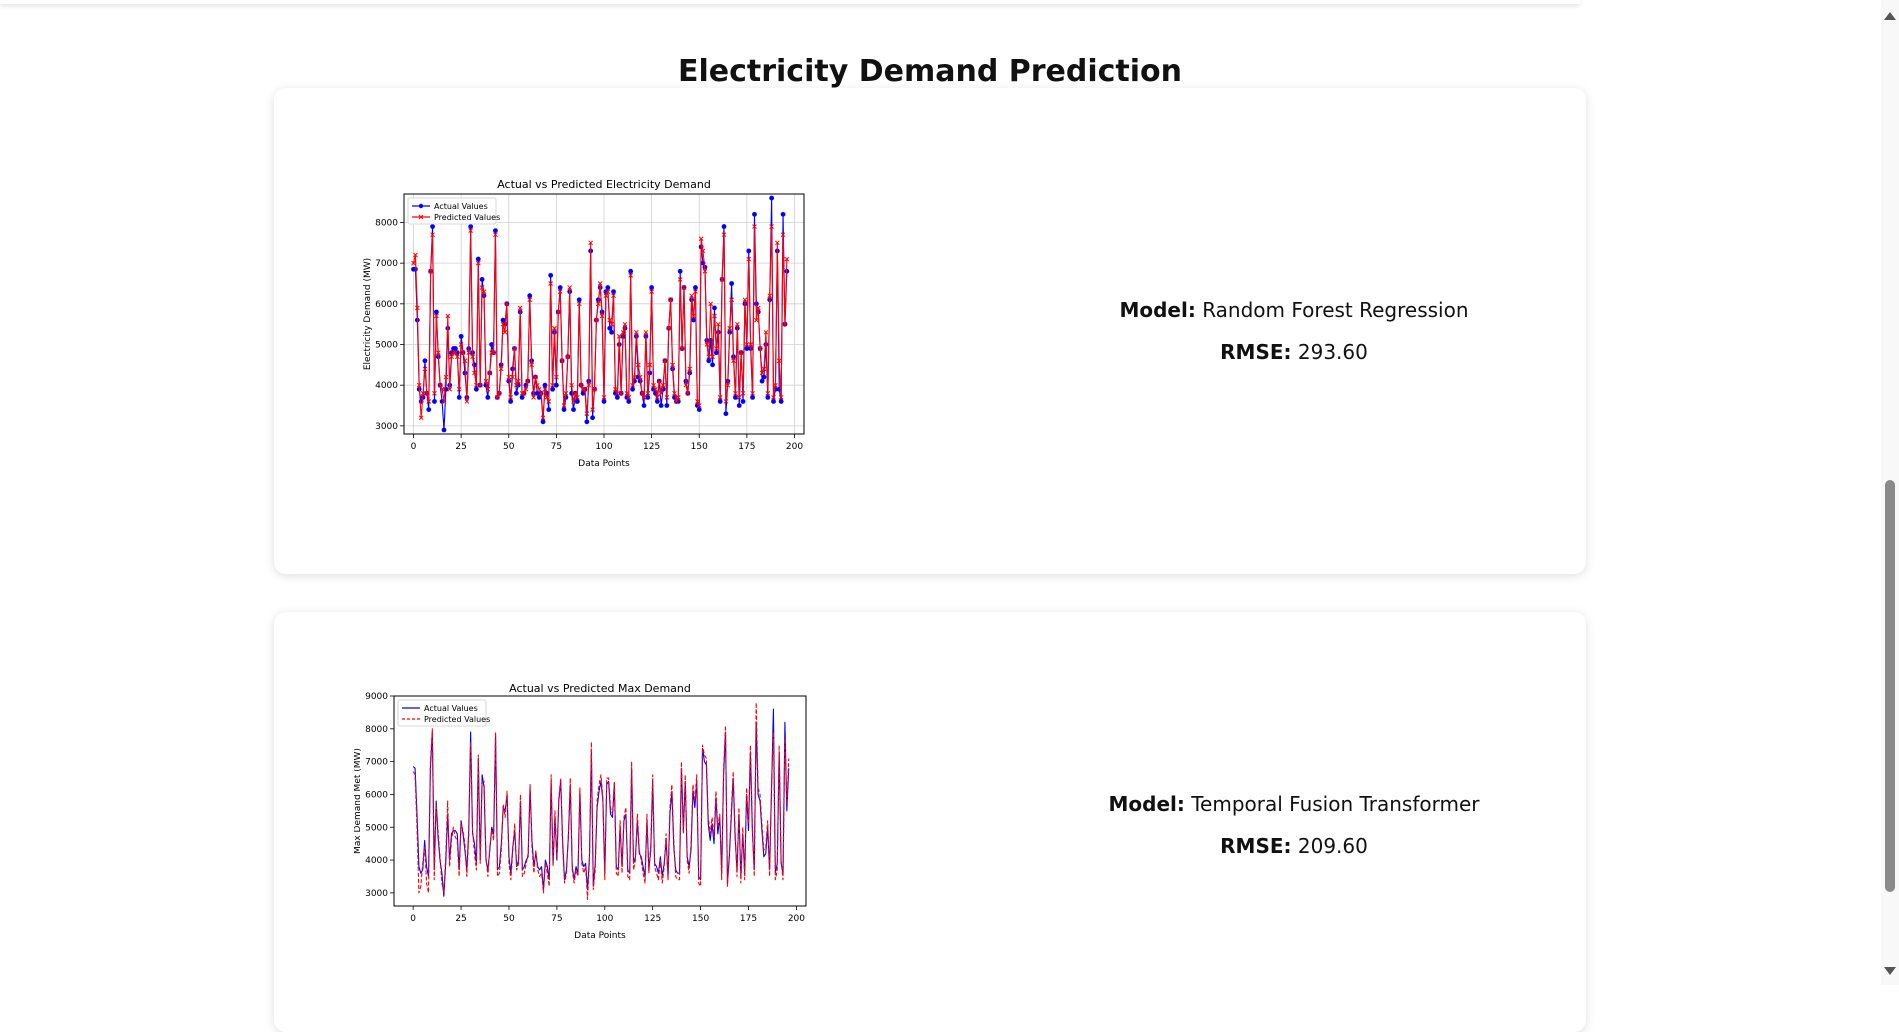 The image size is (1899, 1032). I want to click on scroll-up-arrow-icon, so click(1890, 16).